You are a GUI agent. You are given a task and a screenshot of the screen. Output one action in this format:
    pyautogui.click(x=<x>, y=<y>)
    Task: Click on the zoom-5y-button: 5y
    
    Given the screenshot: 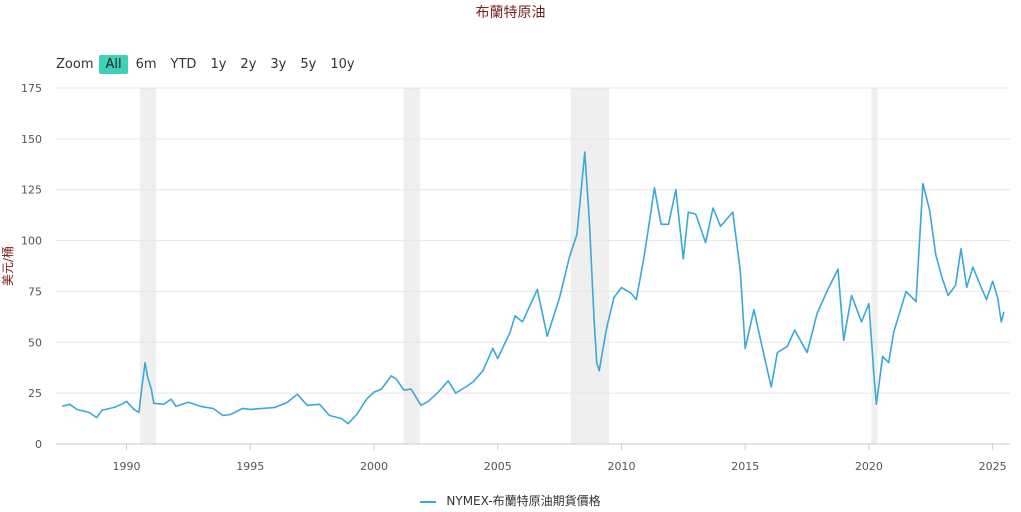 What is the action you would take?
    pyautogui.click(x=308, y=64)
    